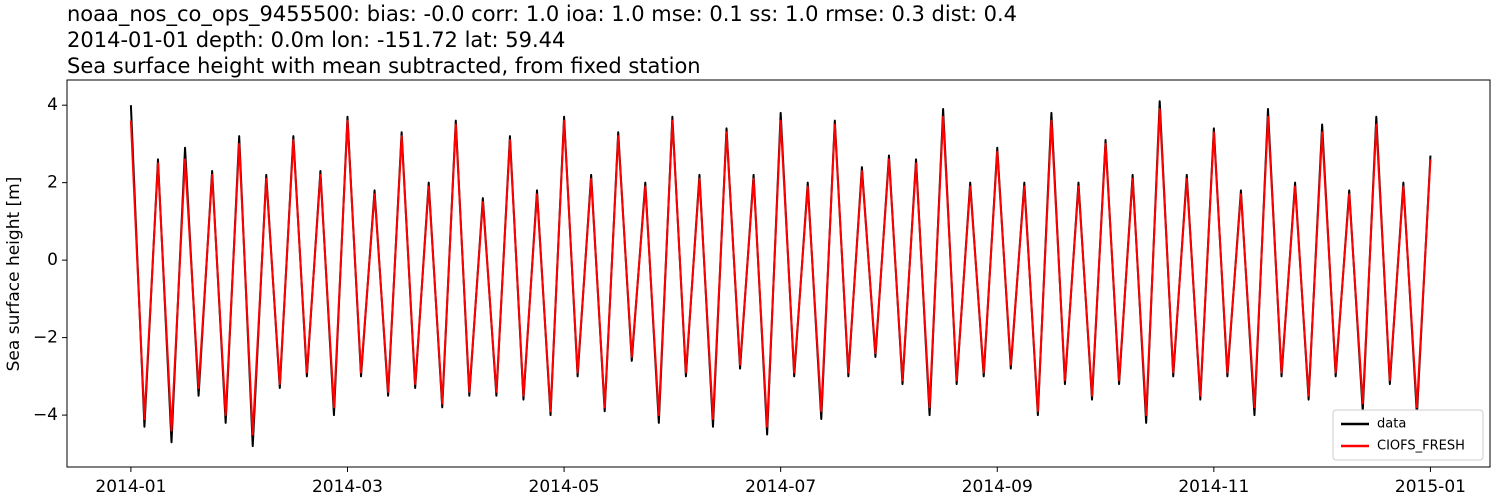 Image resolution: width=1500 pixels, height=500 pixels. I want to click on x-tick-label: 2014-05, so click(564, 487).